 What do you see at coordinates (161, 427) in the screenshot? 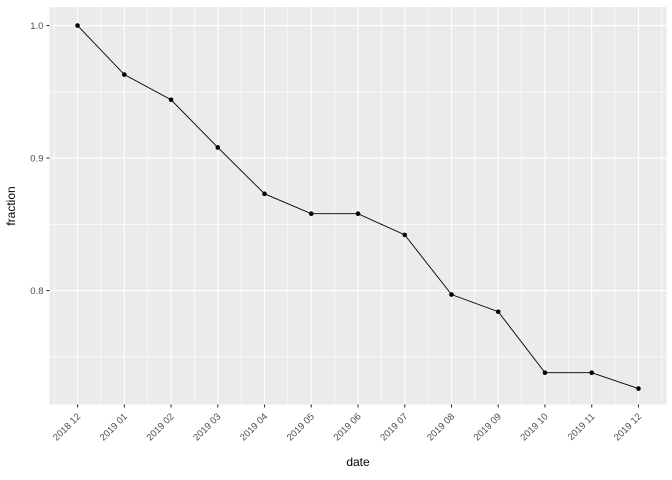
I see `x-tick-label: 2019 02` at bounding box center [161, 427].